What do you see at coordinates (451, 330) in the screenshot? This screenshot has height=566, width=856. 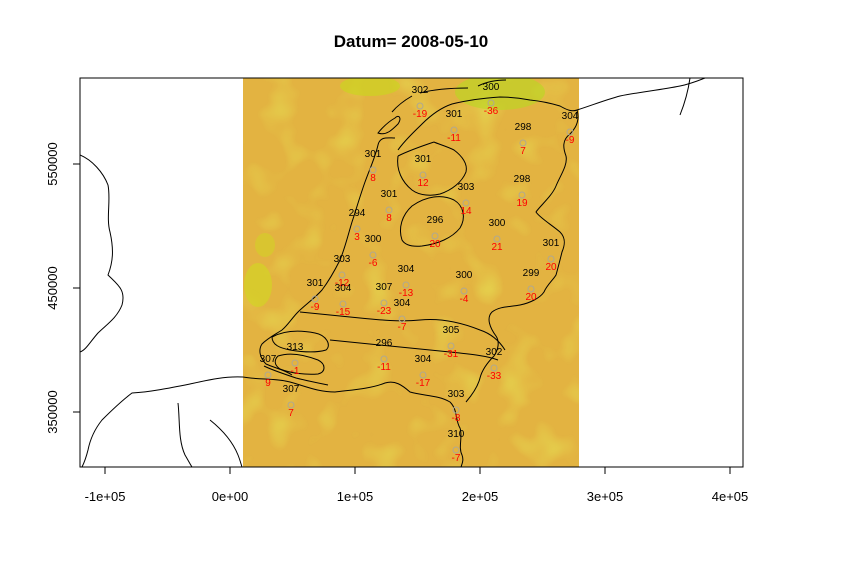 I see `station-value: 305` at bounding box center [451, 330].